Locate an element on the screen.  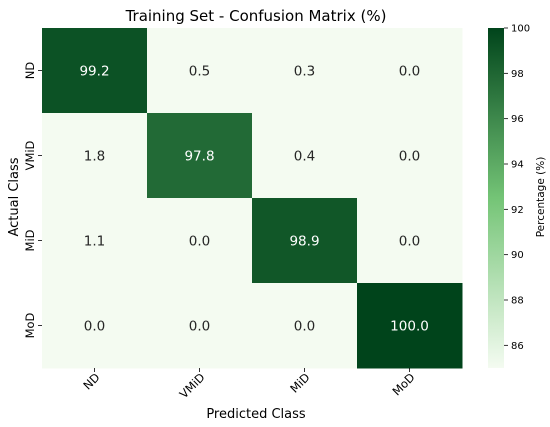
cell-value-label: 1.1 is located at coordinates (94, 242).